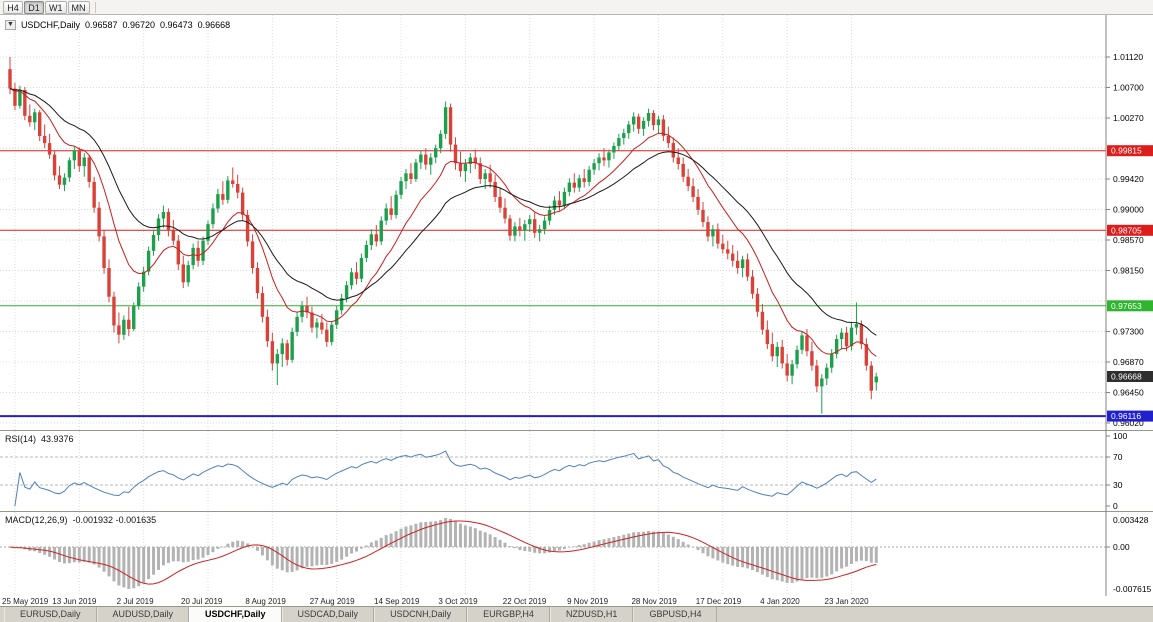 The width and height of the screenshot is (1153, 622). Describe the element at coordinates (1126, 151) in the screenshot. I see `svg-text: 0.99815` at that location.